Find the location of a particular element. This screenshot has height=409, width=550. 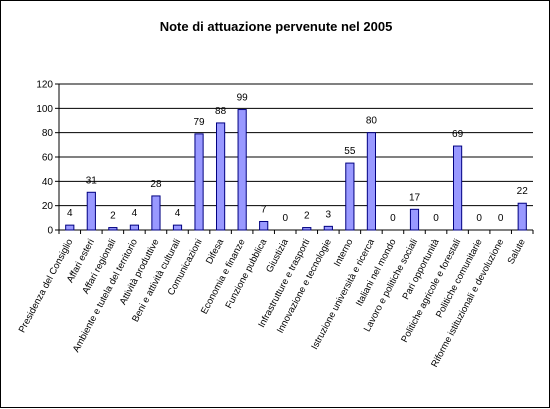

y-tick-label: 40 is located at coordinates (48, 182).